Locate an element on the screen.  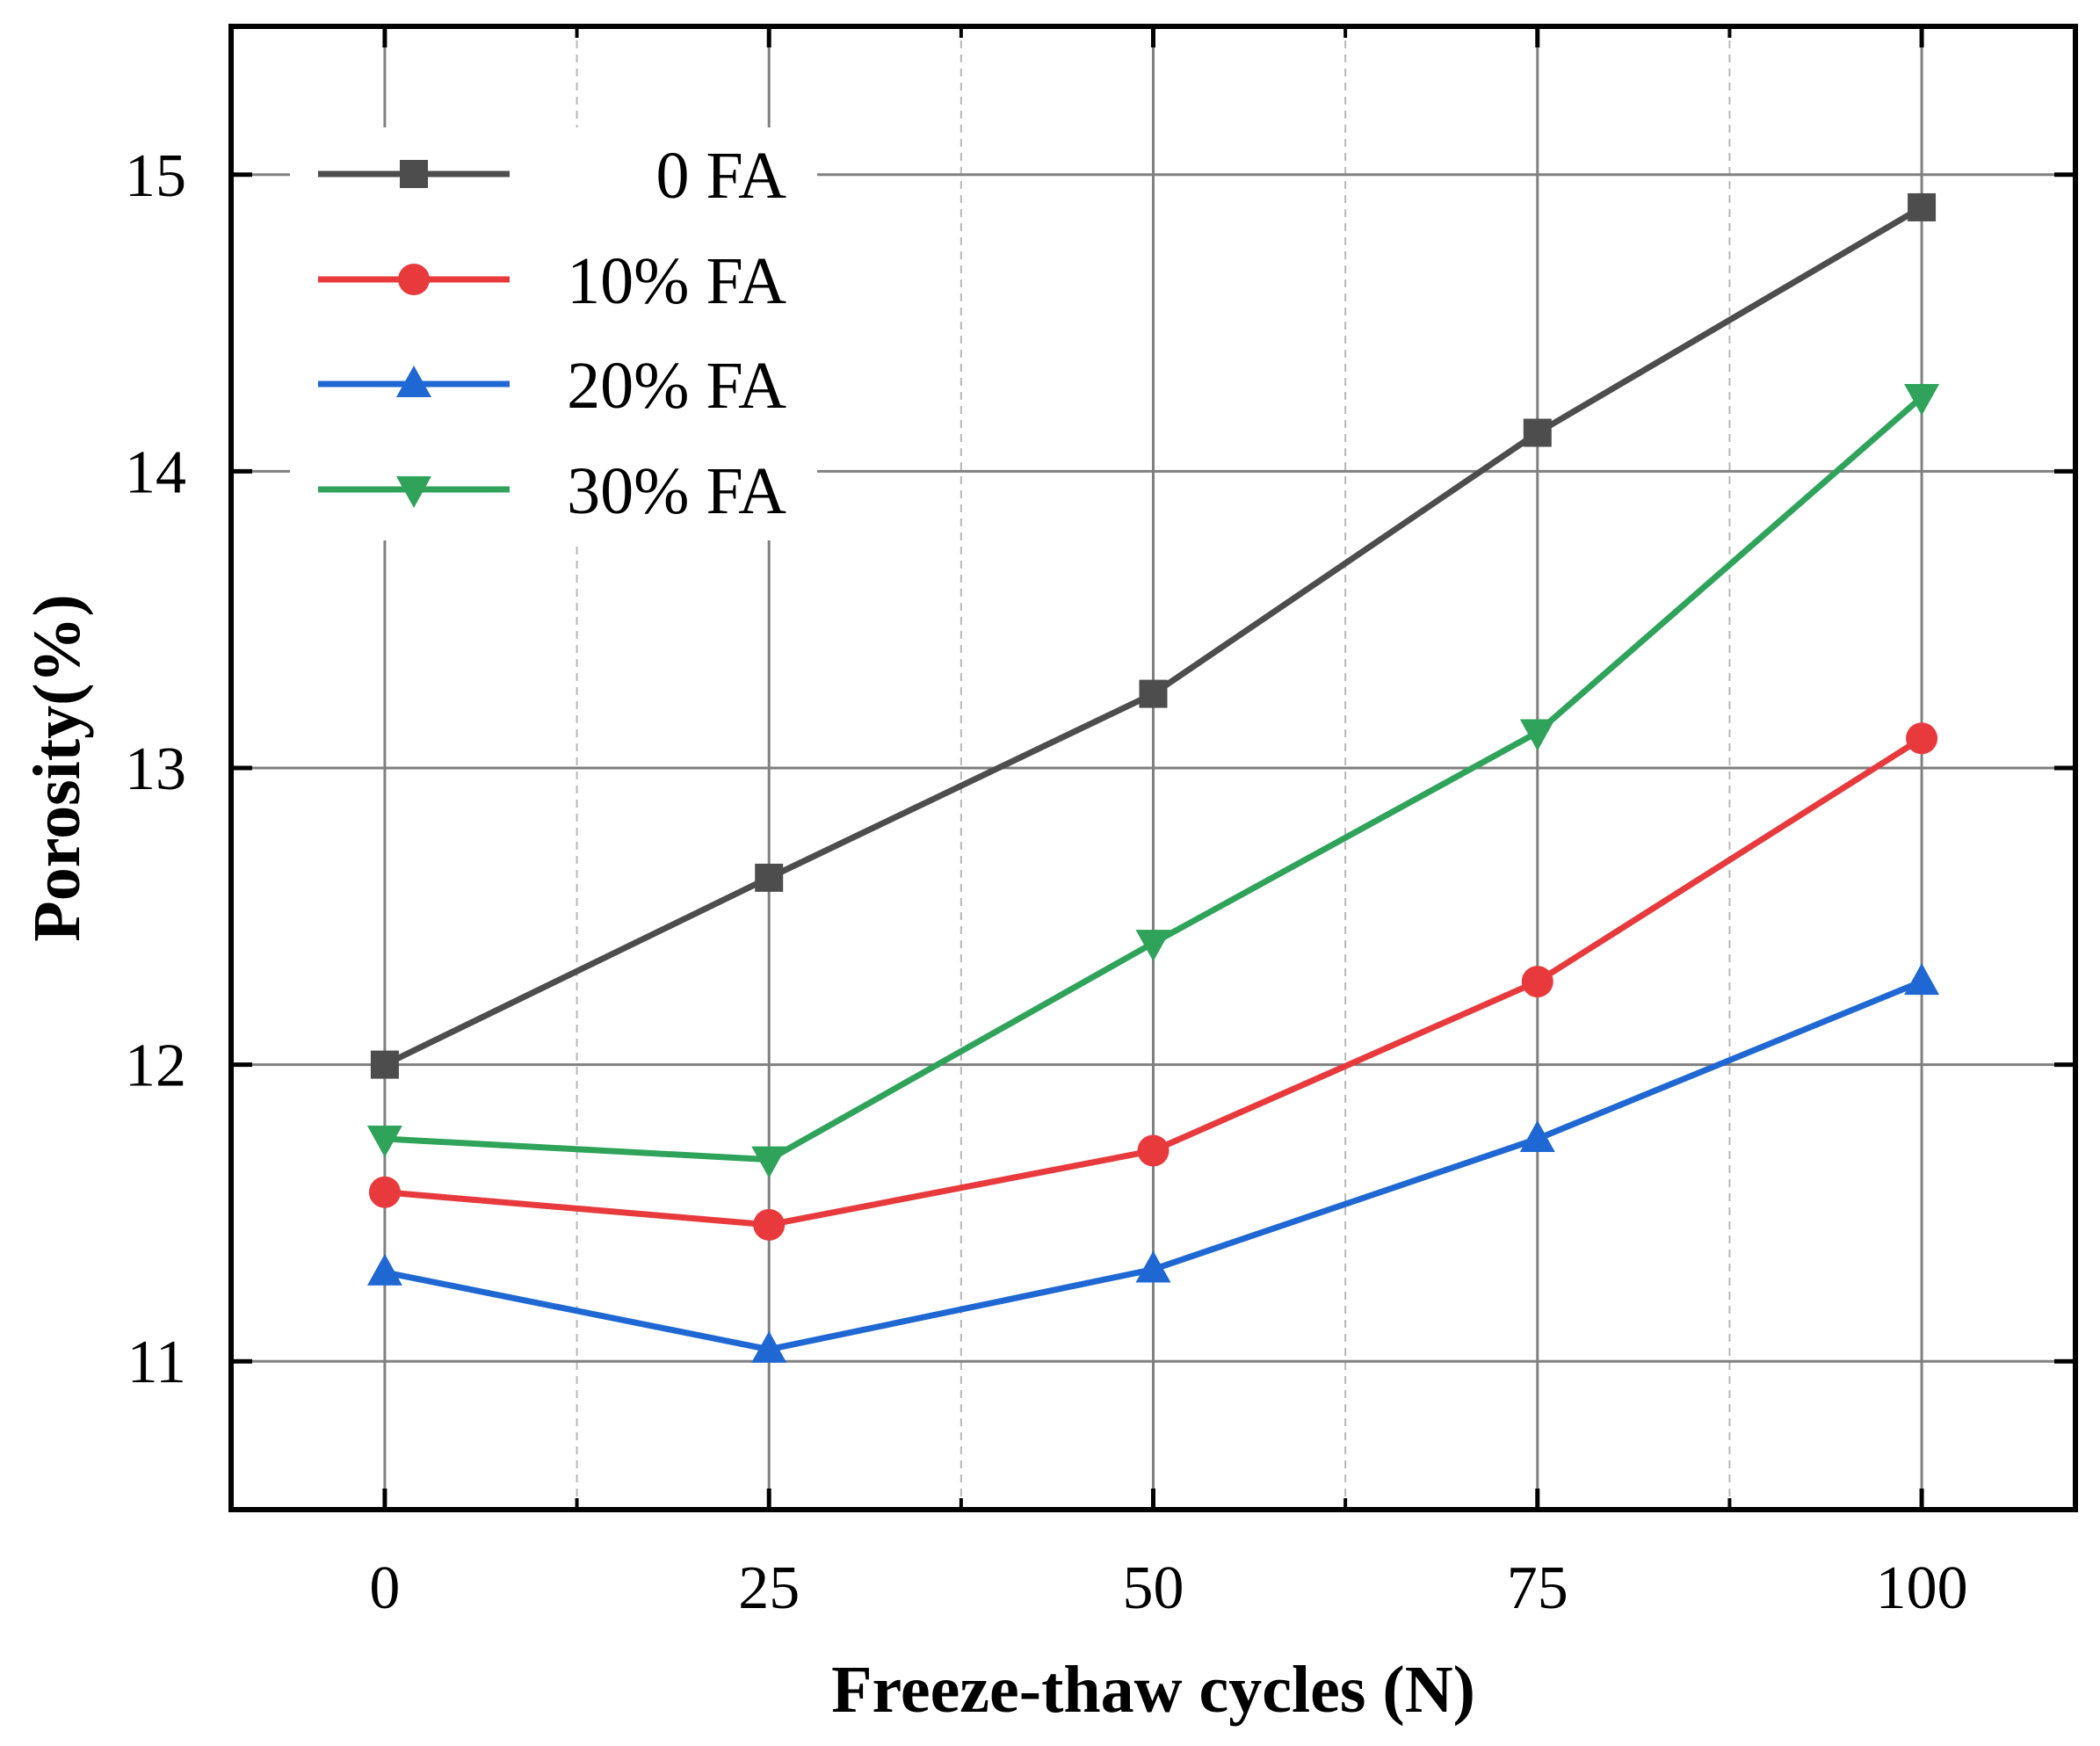
y-tick-label: 15 is located at coordinates (155, 176).